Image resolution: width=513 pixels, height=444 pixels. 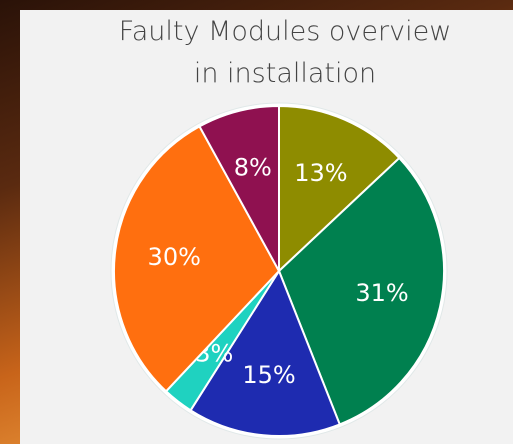 What do you see at coordinates (320, 173) in the screenshot?
I see `slice-label: 13%` at bounding box center [320, 173].